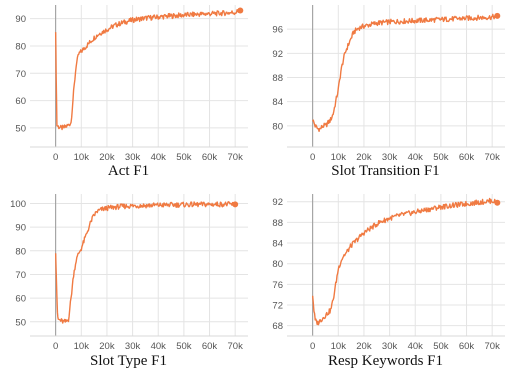 The image size is (514, 379). What do you see at coordinates (385, 361) in the screenshot?
I see `chart-caption: Resp Keywords F1` at bounding box center [385, 361].